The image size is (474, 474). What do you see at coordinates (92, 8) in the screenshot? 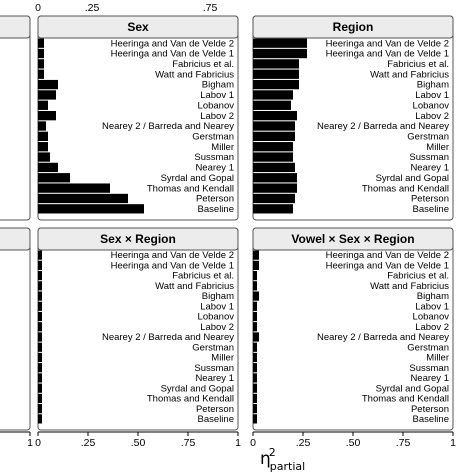
I see `top-axis-tick-1: .25` at bounding box center [92, 8].